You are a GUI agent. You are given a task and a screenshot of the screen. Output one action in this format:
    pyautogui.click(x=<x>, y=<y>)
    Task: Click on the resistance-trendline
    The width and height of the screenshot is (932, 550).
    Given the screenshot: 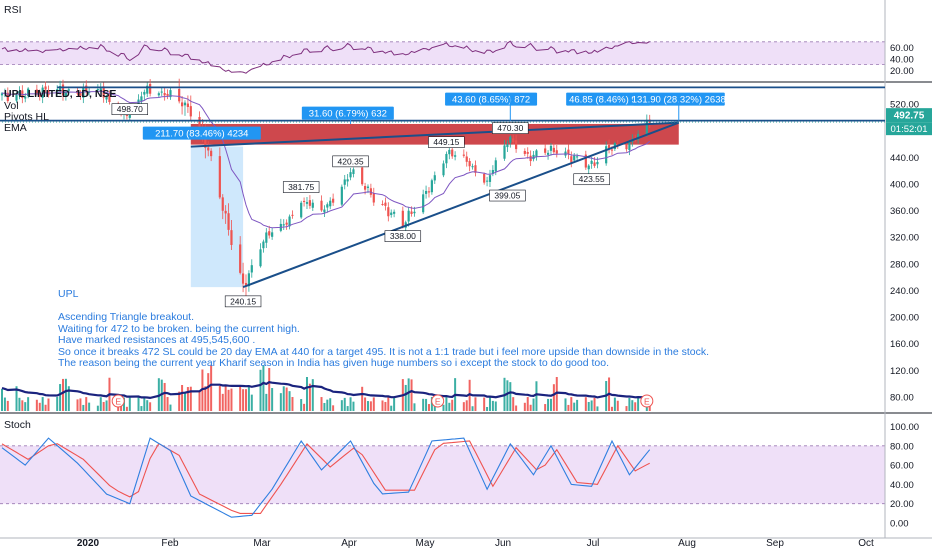 What is the action you would take?
    pyautogui.click(x=434, y=134)
    